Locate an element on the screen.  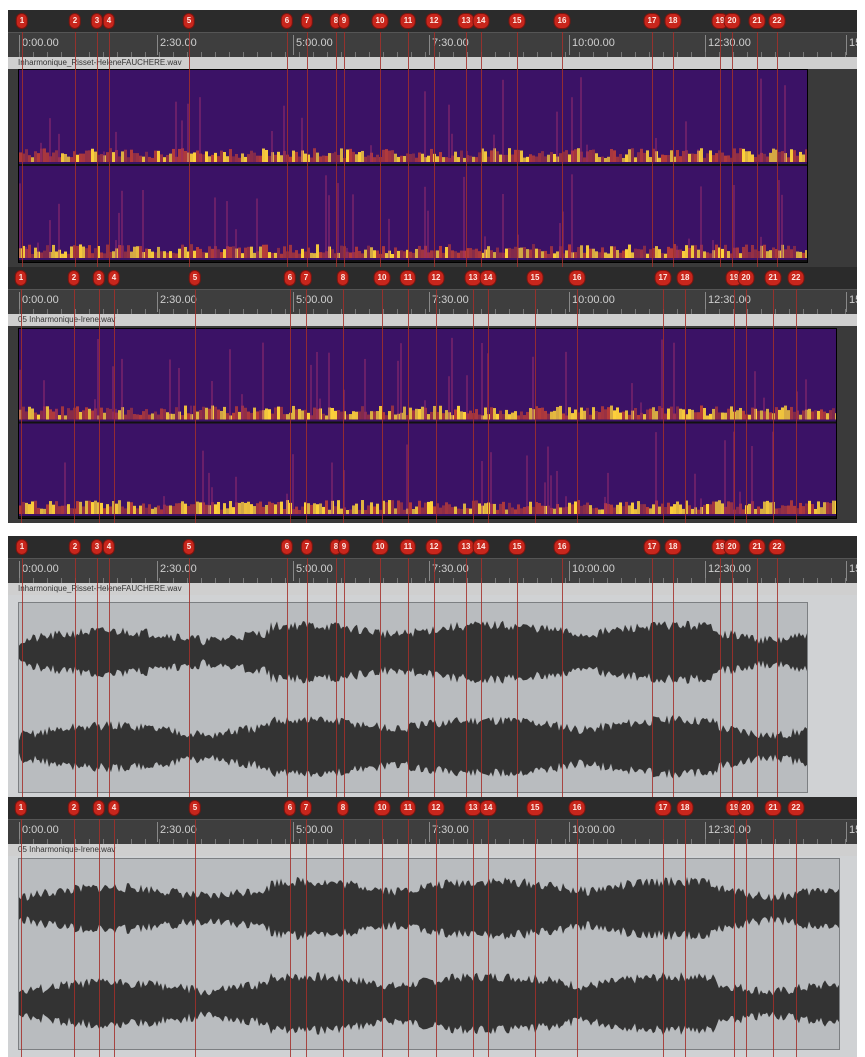
ruler-time-label: 12:30.00 is located at coordinates (729, 830).